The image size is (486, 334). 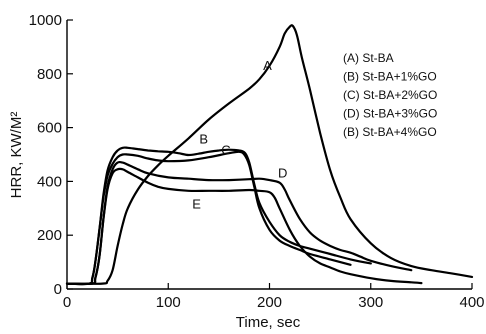 I want to click on y-tick-label: 800, so click(x=49, y=74).